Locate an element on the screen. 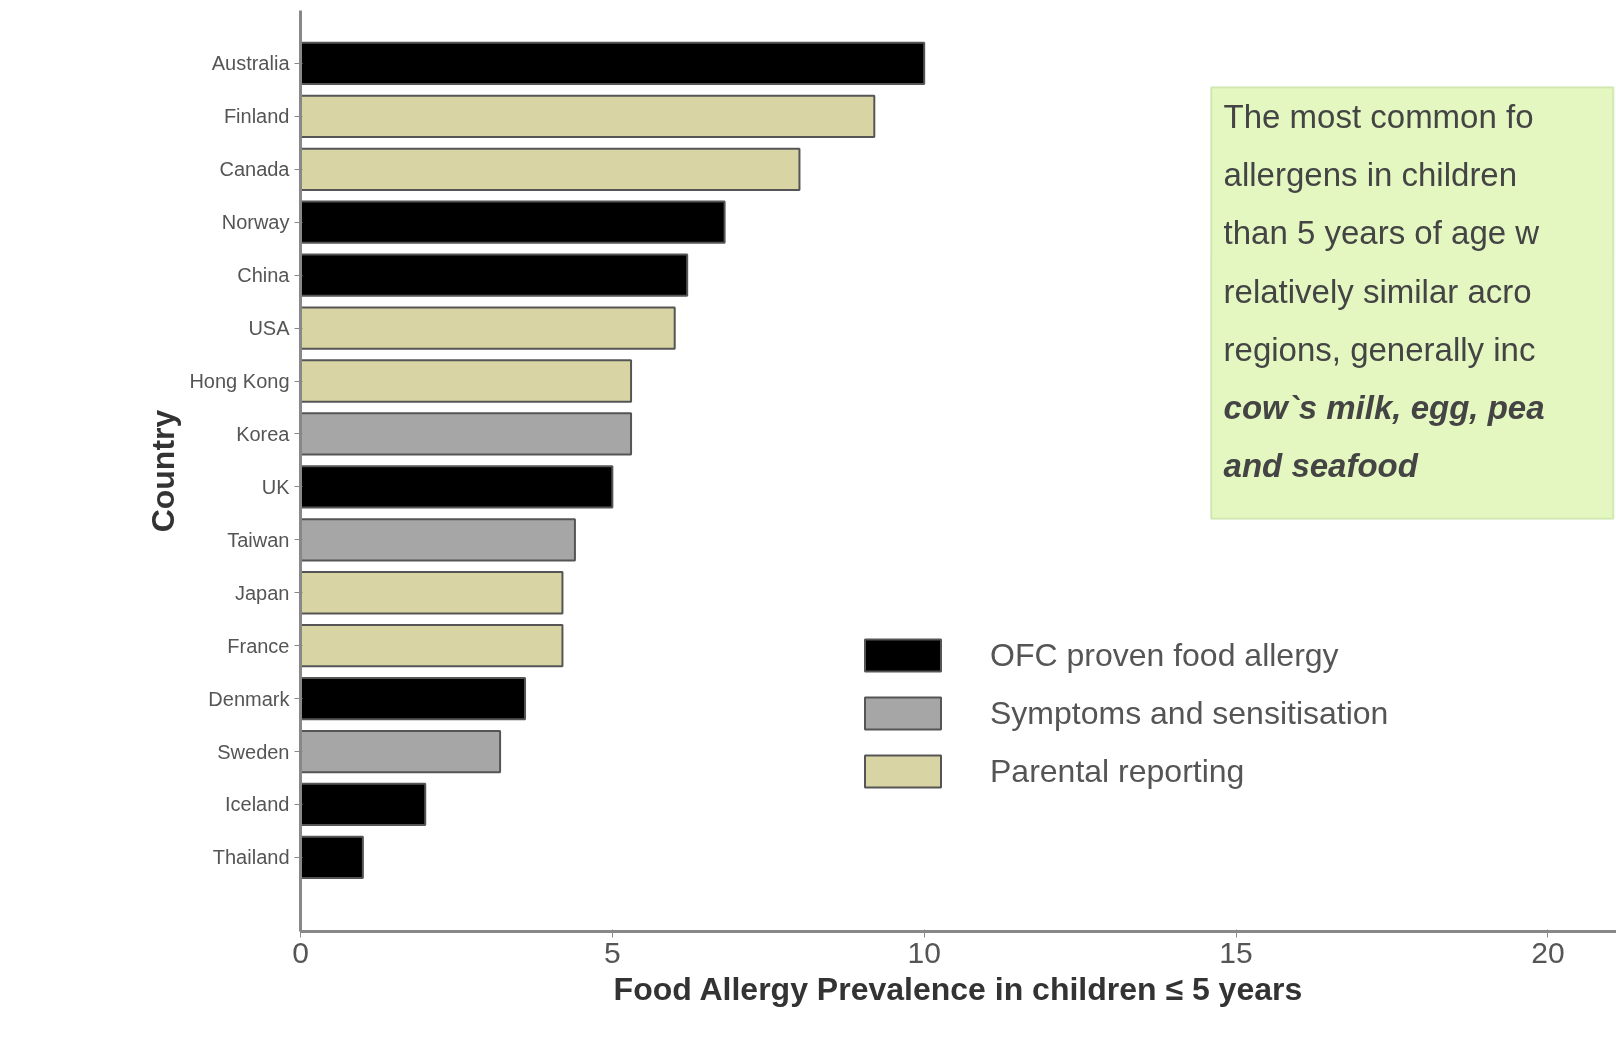 This screenshot has width=1616, height=1041. x-tick-label: 10 is located at coordinates (924, 952).